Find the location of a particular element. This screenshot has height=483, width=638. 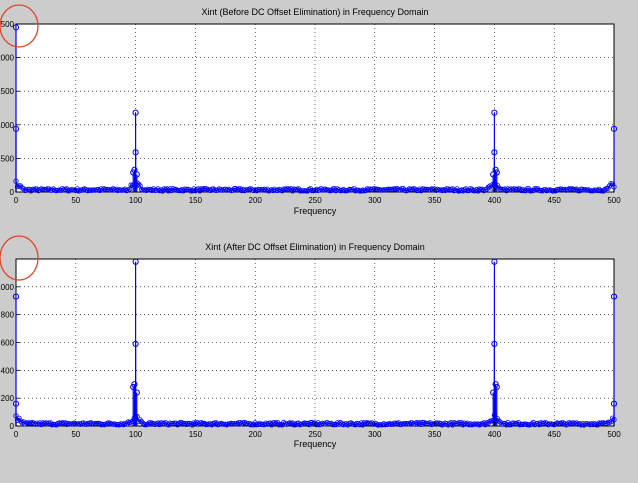

x-axis-label-after: Frequency is located at coordinates (315, 444).